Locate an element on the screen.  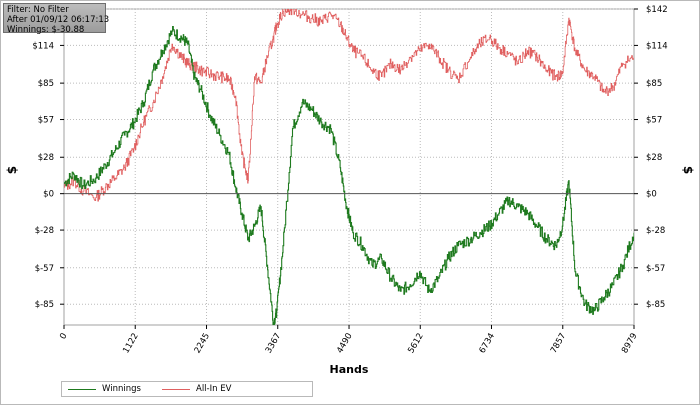
y-tick-label-left: $114 is located at coordinates (43, 46).